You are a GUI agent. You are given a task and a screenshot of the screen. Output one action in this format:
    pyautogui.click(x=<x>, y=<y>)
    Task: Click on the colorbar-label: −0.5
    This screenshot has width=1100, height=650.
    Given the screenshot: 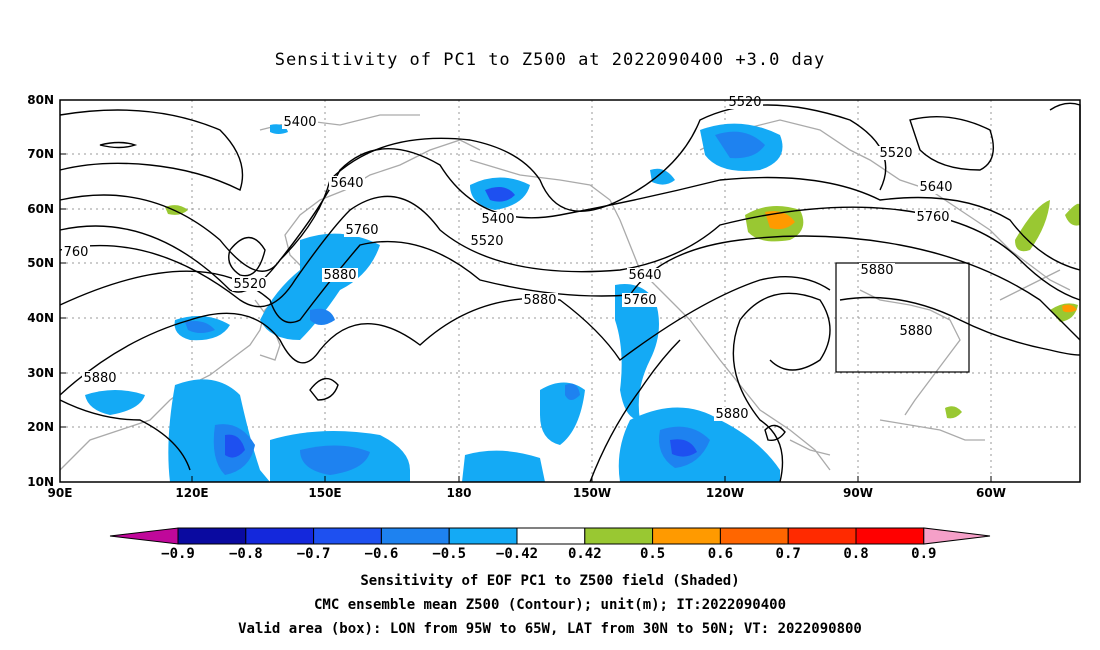 What is the action you would take?
    pyautogui.click(x=449, y=554)
    